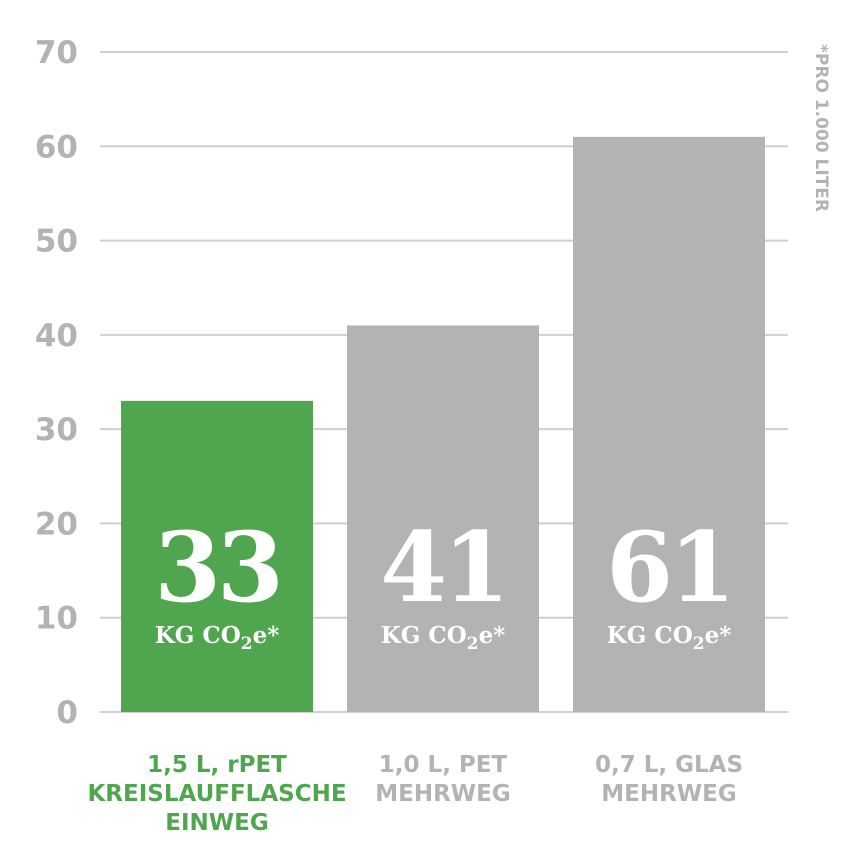 Image resolution: width=864 pixels, height=856 pixels. I want to click on y-tick-label-20: 20, so click(56, 524).